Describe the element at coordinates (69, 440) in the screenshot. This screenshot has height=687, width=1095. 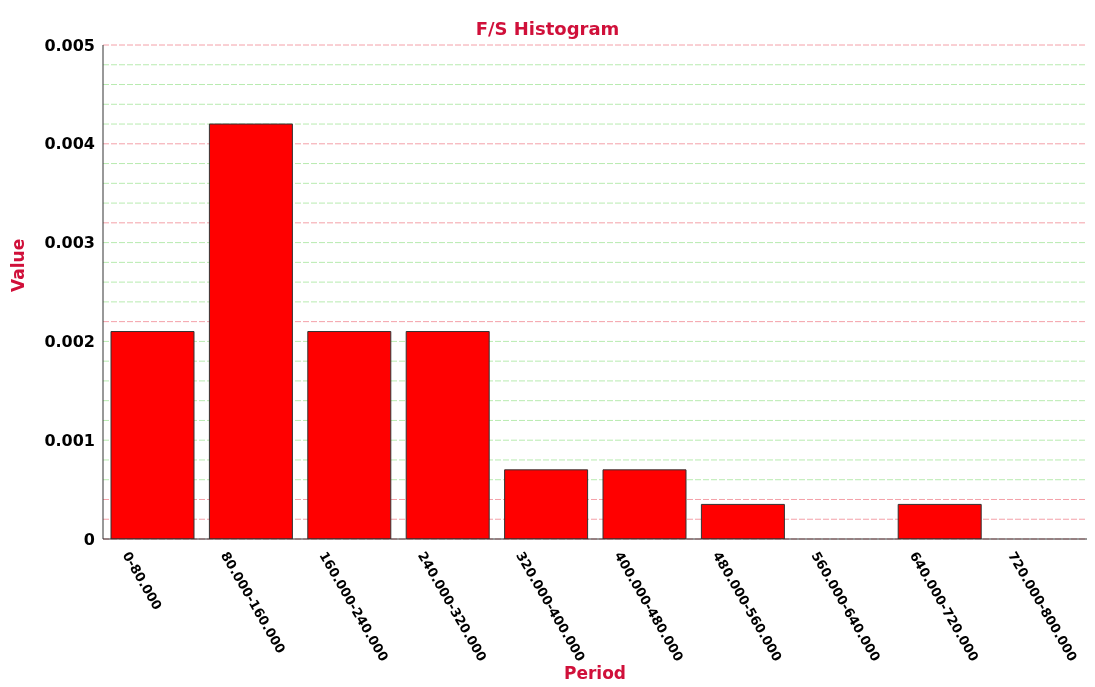
I see `y-tick-label: 0.001` at that location.